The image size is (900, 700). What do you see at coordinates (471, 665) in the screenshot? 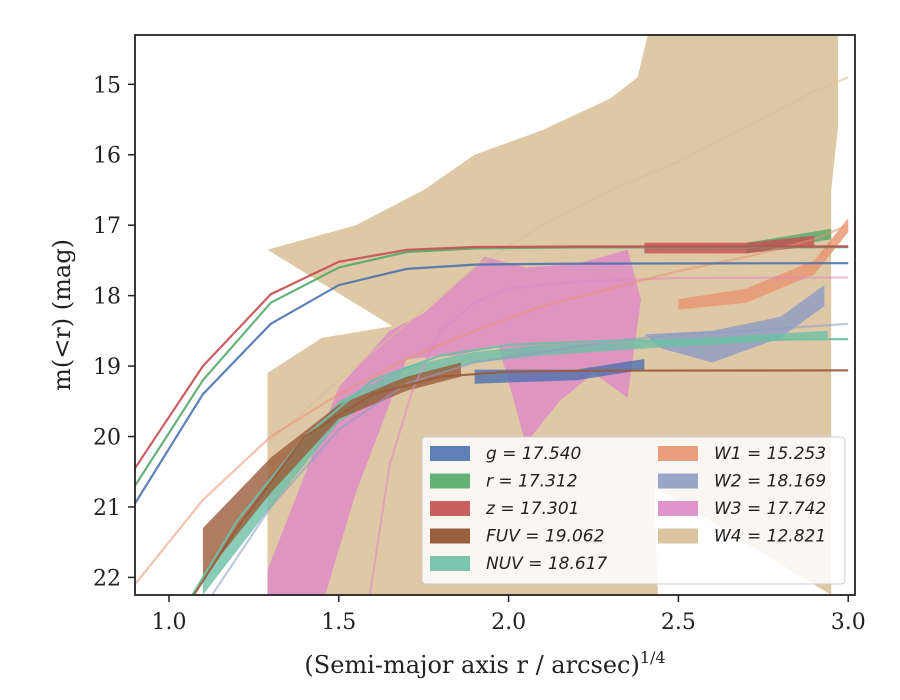
I see `x-axis-label-text: (Semi-major axis r / arcsec)` at bounding box center [471, 665].